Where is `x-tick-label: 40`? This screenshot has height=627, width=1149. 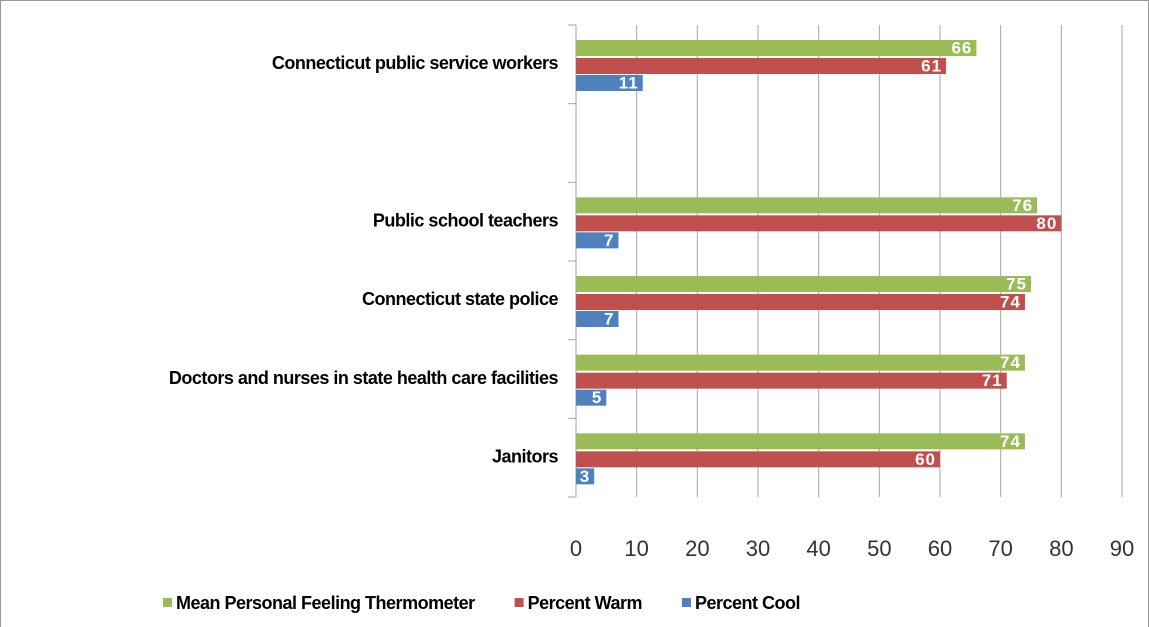 x-tick-label: 40 is located at coordinates (818, 548).